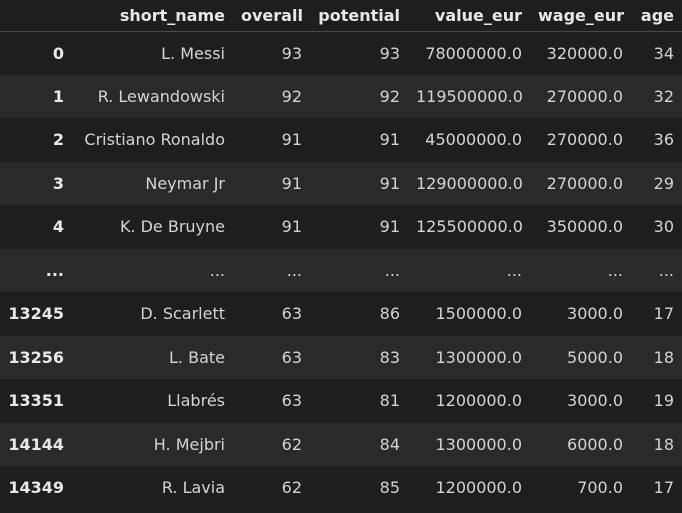 Image resolution: width=682 pixels, height=513 pixels. Describe the element at coordinates (58, 53) in the screenshot. I see `row-index: 0` at that location.